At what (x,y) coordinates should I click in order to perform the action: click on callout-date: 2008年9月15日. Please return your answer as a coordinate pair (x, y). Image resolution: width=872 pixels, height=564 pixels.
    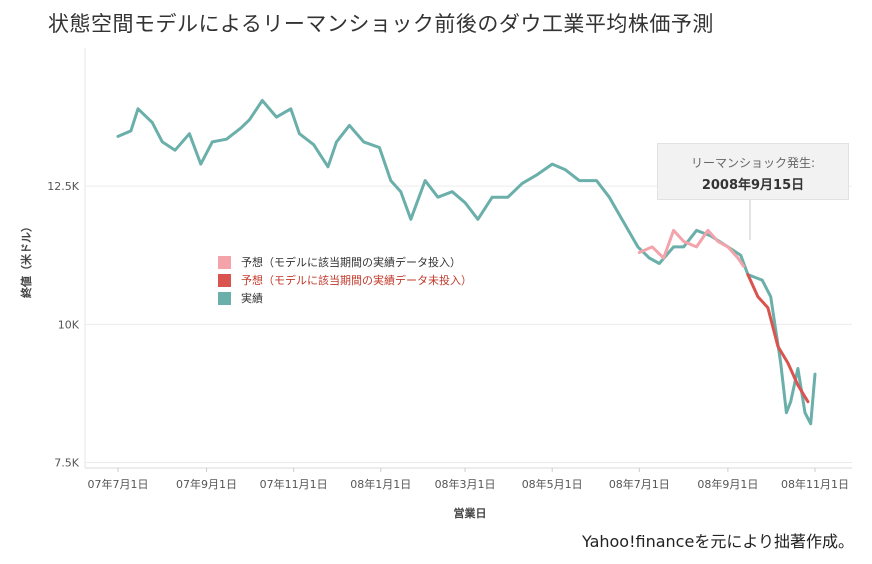
    Looking at the image, I should click on (753, 185).